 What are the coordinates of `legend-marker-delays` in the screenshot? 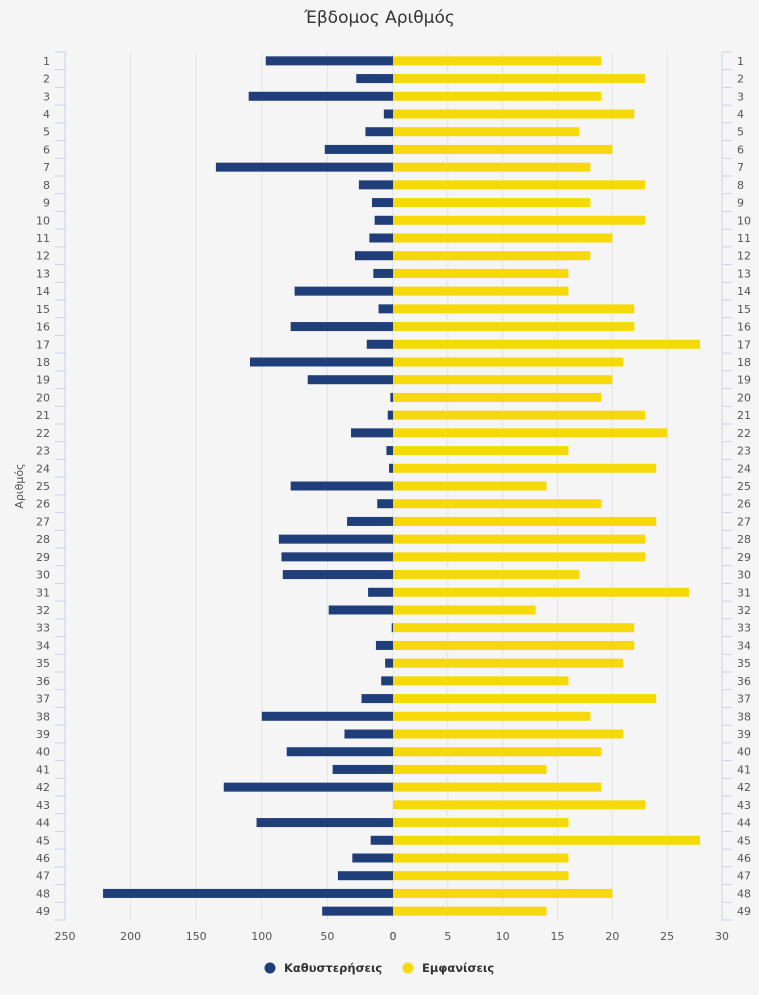 It's located at (270, 968).